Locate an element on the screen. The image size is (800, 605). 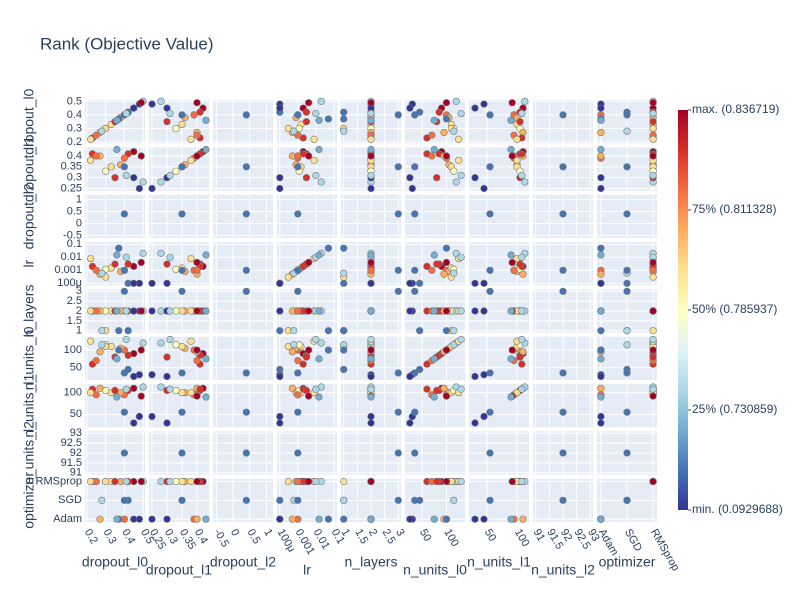
x-tick-label: 0 is located at coordinates (234, 532).